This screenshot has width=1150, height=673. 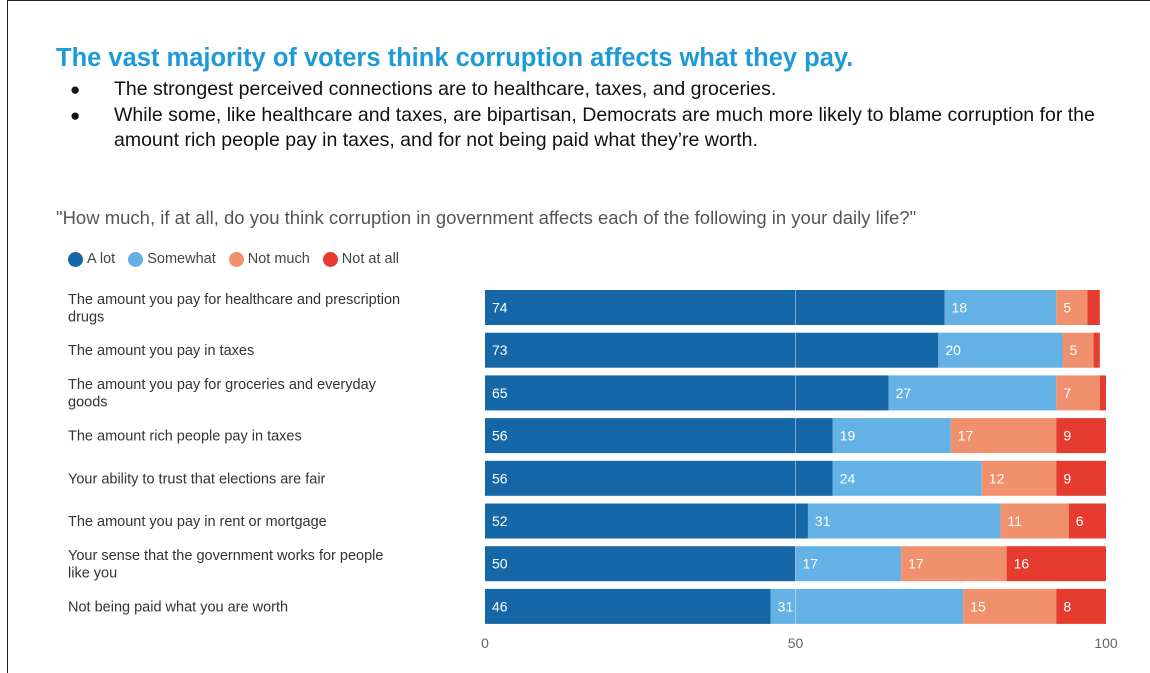 What do you see at coordinates (796, 643) in the screenshot?
I see `x-tick-label: 50` at bounding box center [796, 643].